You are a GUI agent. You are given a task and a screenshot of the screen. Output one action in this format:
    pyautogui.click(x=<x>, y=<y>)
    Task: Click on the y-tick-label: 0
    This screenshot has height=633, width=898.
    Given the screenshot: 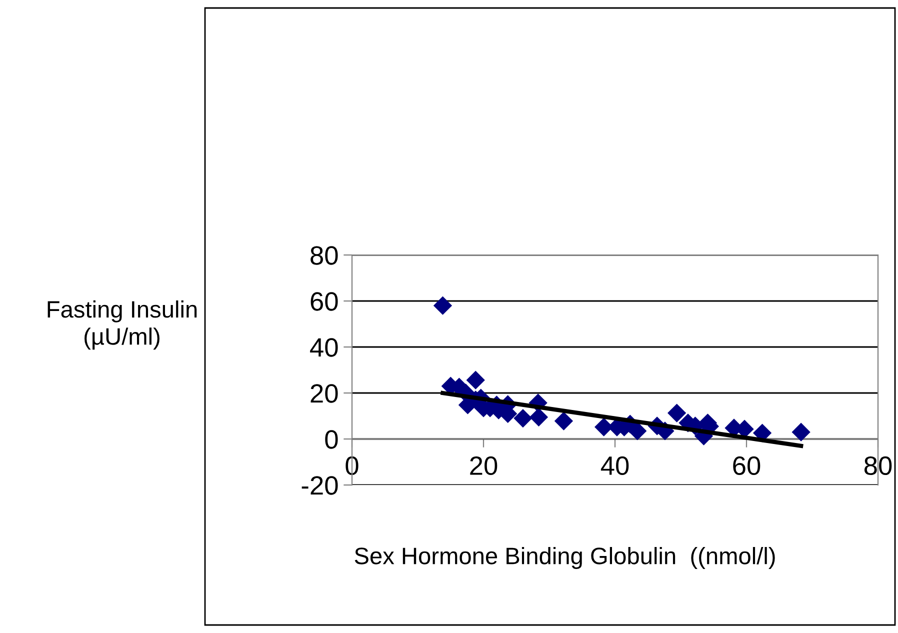 What is the action you would take?
    pyautogui.click(x=331, y=439)
    